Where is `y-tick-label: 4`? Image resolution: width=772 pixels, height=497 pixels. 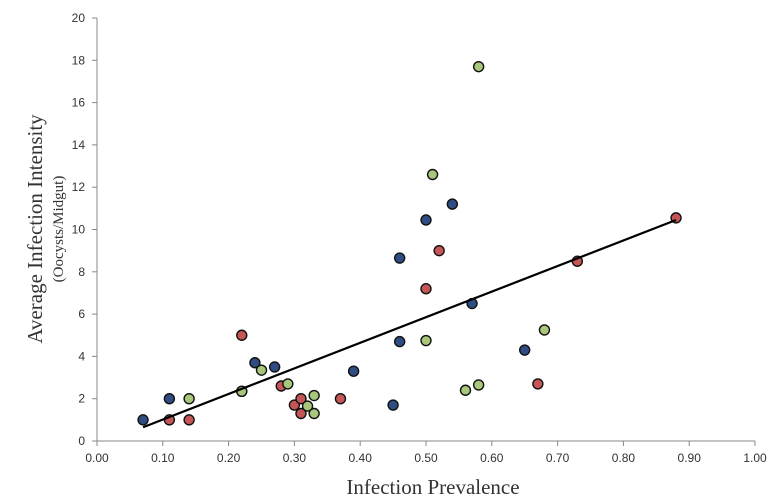
y-tick-label: 4 is located at coordinates (81, 356).